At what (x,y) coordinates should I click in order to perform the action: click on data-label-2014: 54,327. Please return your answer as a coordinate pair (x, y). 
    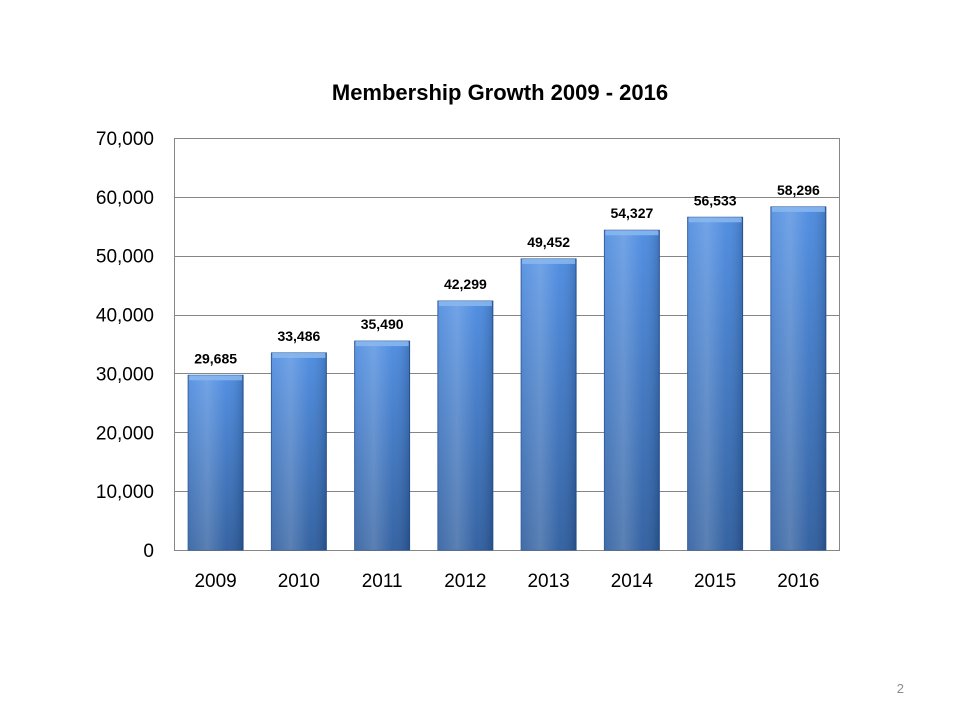
    Looking at the image, I should click on (631, 213).